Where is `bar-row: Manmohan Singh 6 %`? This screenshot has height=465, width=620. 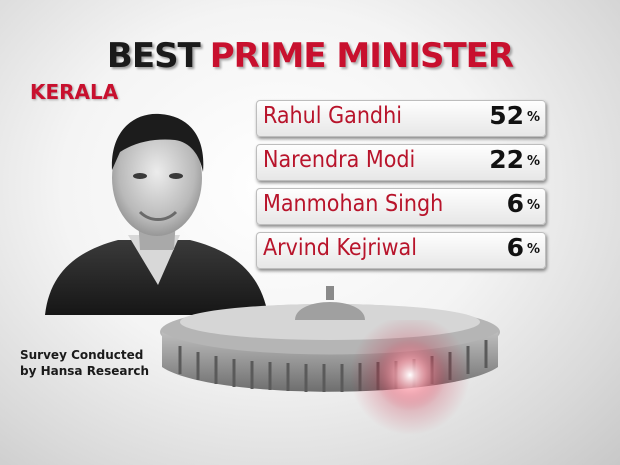 bar-row: Manmohan Singh 6 % is located at coordinates (401, 206).